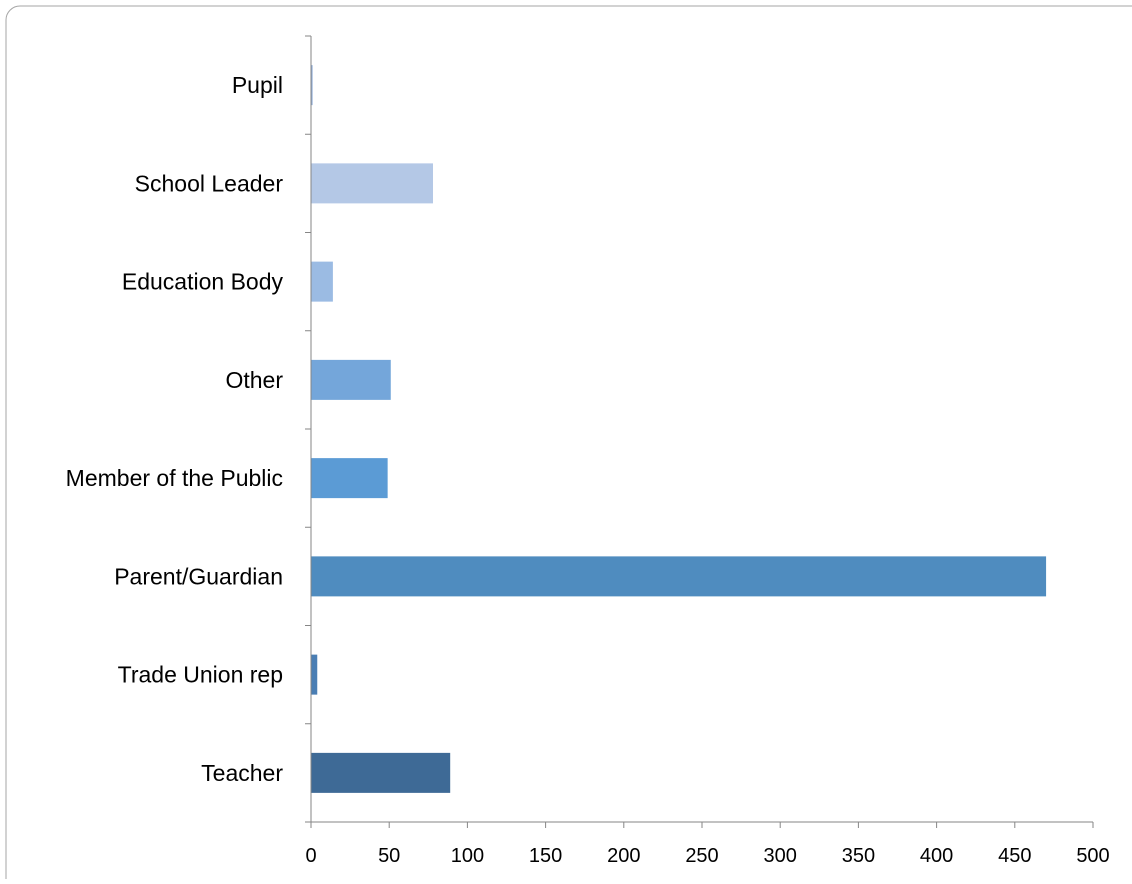 Image resolution: width=1132 pixels, height=884 pixels. Describe the element at coordinates (545, 856) in the screenshot. I see `value-tick-label-150: 150` at that location.